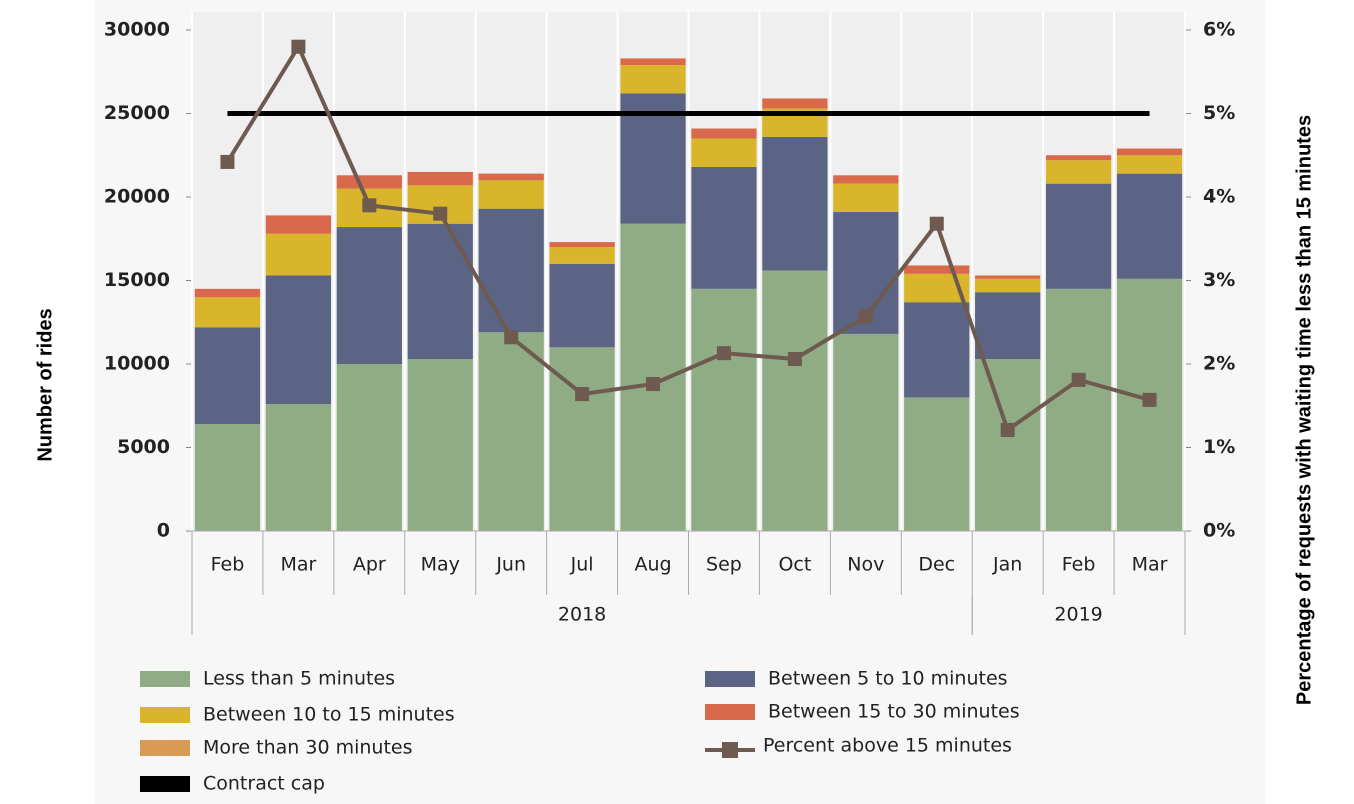 Image resolution: width=1354 pixels, height=804 pixels. Describe the element at coordinates (440, 565) in the screenshot. I see `x-tick-label: May` at that location.